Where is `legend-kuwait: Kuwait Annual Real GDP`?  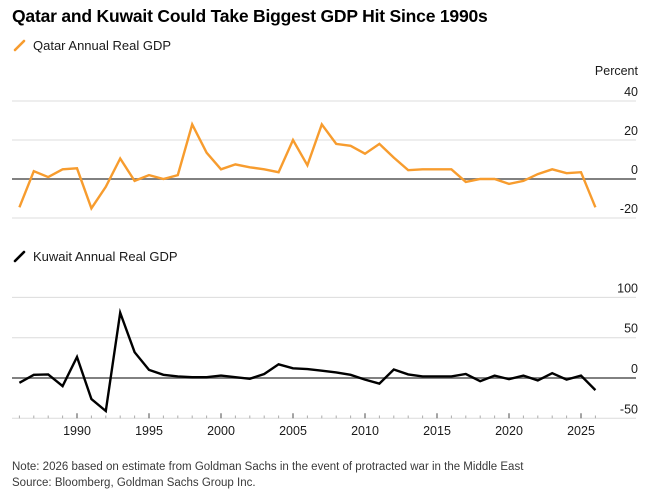
legend-kuwait: Kuwait Annual Real GDP is located at coordinates (95, 256).